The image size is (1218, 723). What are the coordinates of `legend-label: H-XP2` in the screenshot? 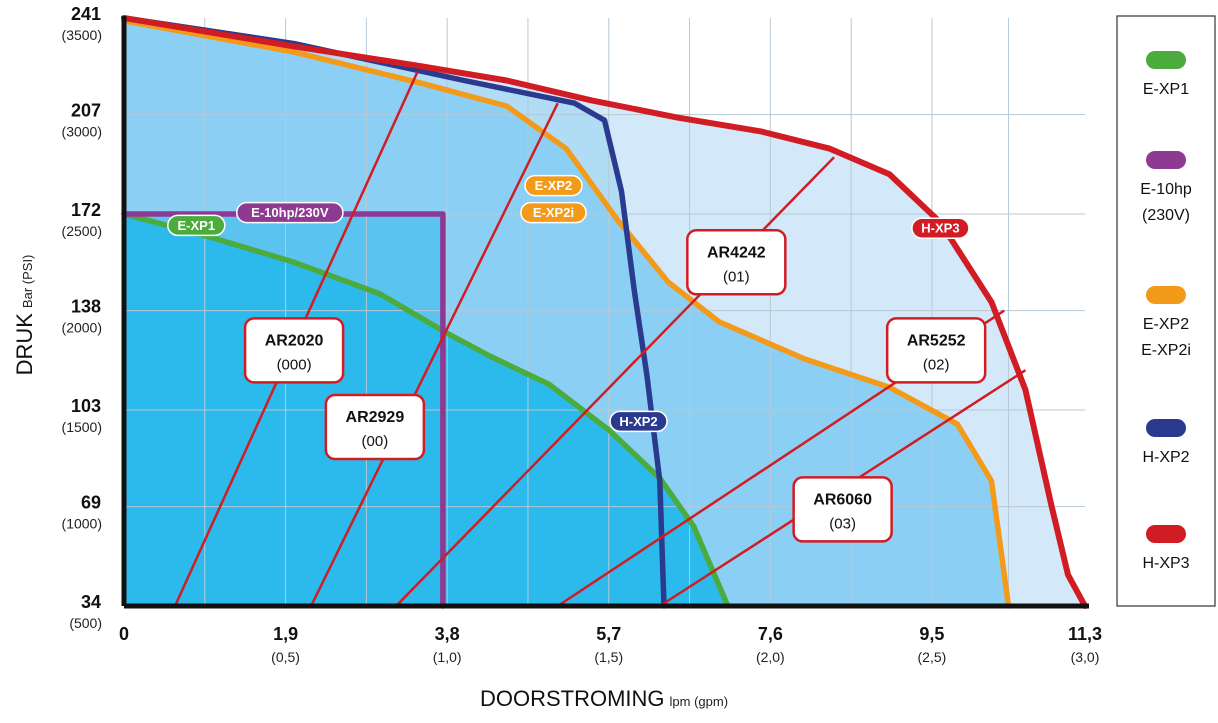 It's located at (1165, 457).